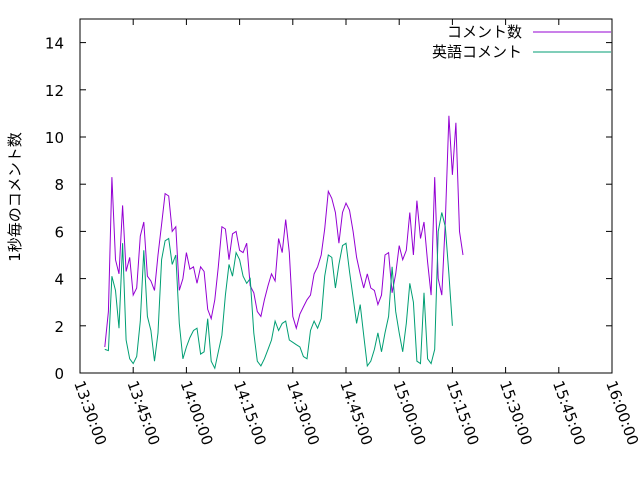 The width and height of the screenshot is (640, 480). I want to click on x-tick-label: 13:45:00, so click(143, 412).